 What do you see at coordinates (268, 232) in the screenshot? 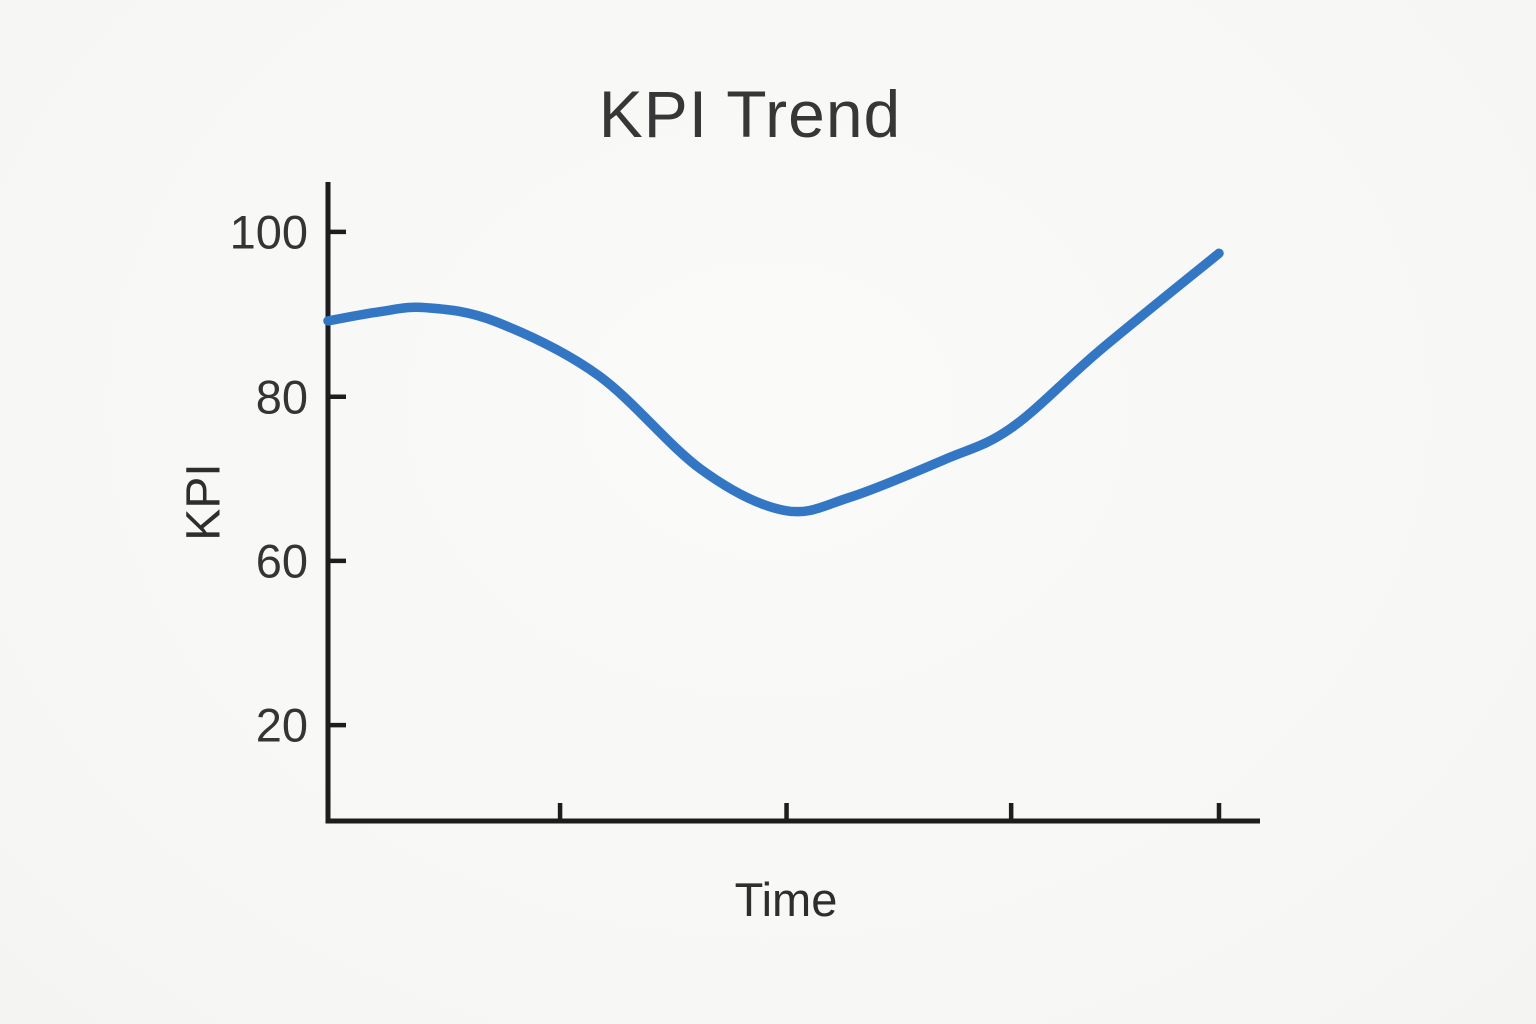
I see `y-tick-label: 100` at bounding box center [268, 232].